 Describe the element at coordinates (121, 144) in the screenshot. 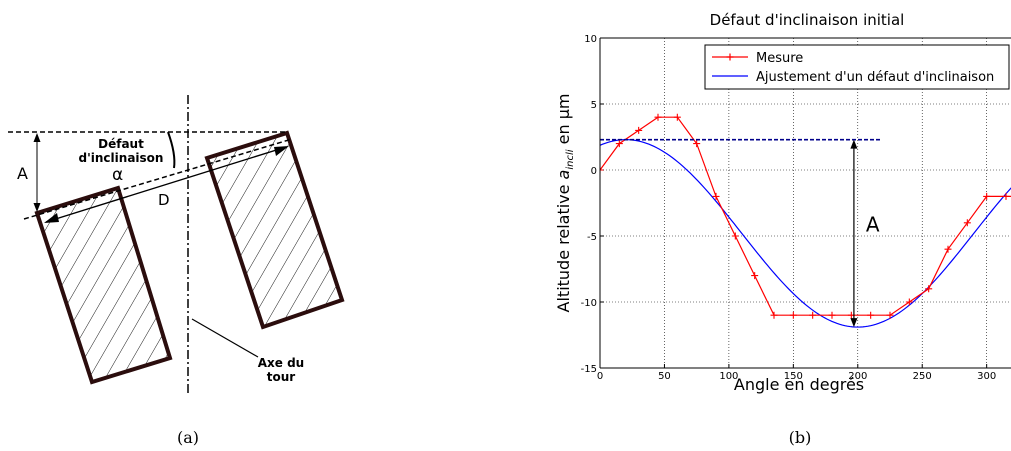

I see `label-defaut-line1: Défaut` at that location.